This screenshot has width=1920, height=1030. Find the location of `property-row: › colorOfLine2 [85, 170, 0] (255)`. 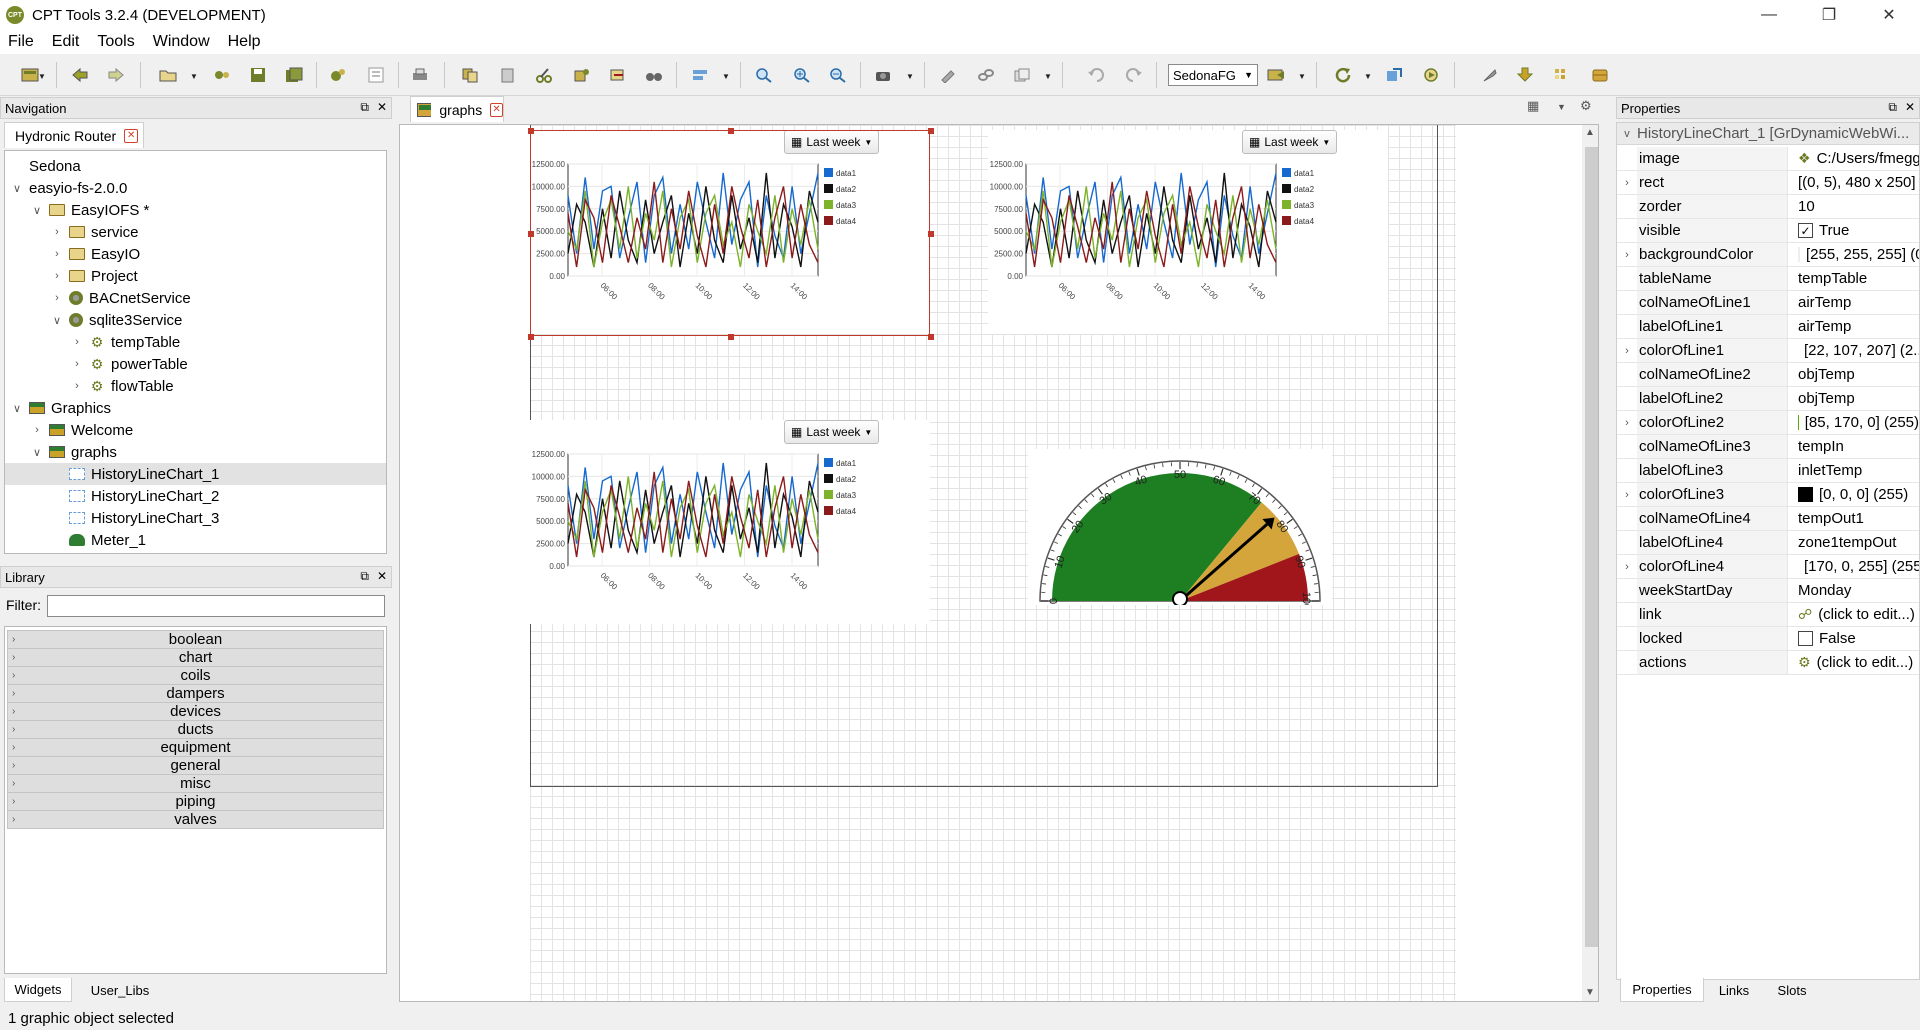

property-row: › colorOfLine2 [85, 170, 0] (255) is located at coordinates (1768, 423).